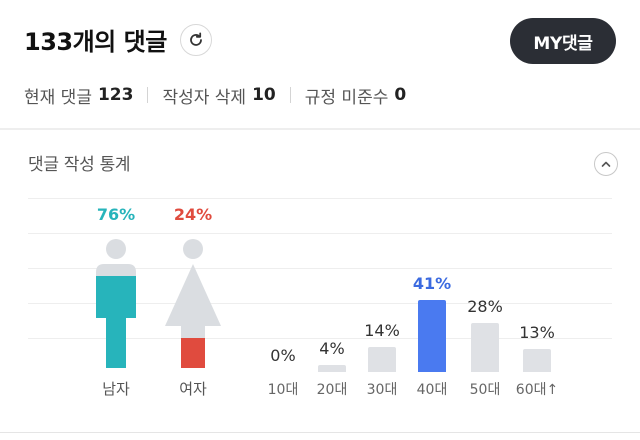 Image resolution: width=640 pixels, height=440 pixels. What do you see at coordinates (382, 390) in the screenshot?
I see `age-category-label: 30대` at bounding box center [382, 390].